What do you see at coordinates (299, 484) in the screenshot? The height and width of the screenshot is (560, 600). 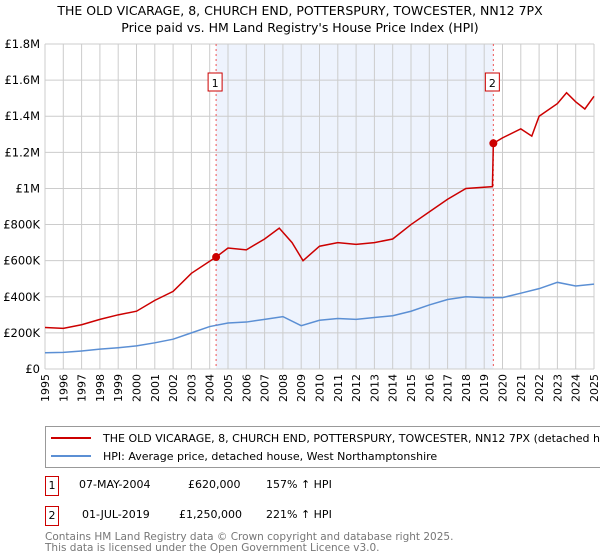 I see `transaction-hpi: 157% ↑ HPI` at bounding box center [299, 484].